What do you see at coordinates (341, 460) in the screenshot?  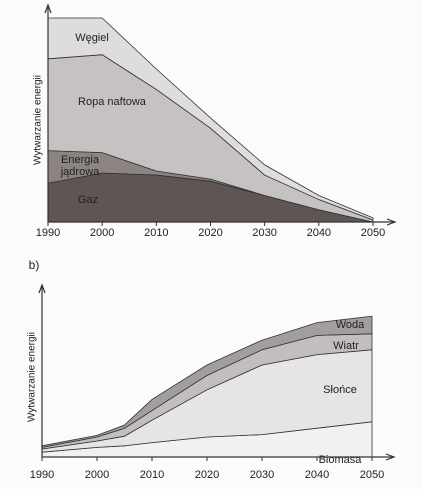 I see `layer-label: Biomasa` at bounding box center [341, 460].